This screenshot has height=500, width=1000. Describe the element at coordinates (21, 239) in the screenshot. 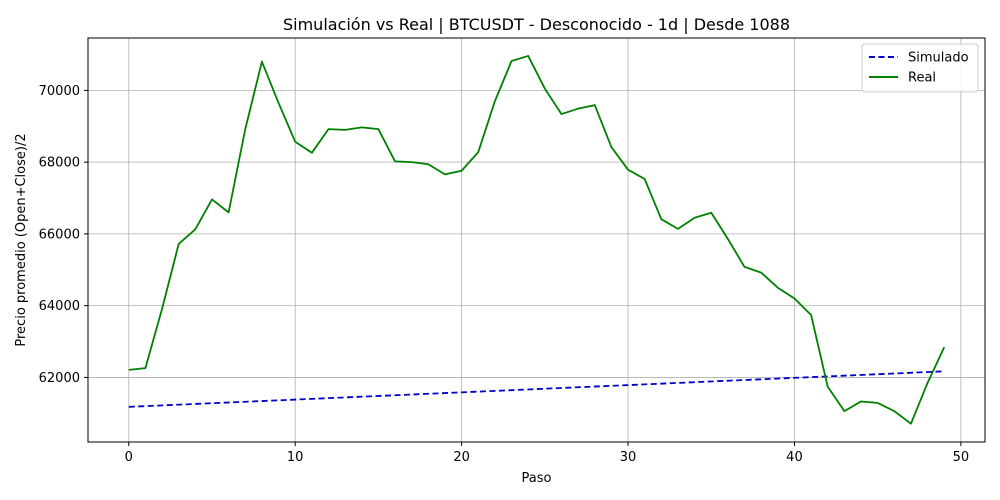

I see `y-axis-label: Precio promedio (Open+Close)/2` at that location.